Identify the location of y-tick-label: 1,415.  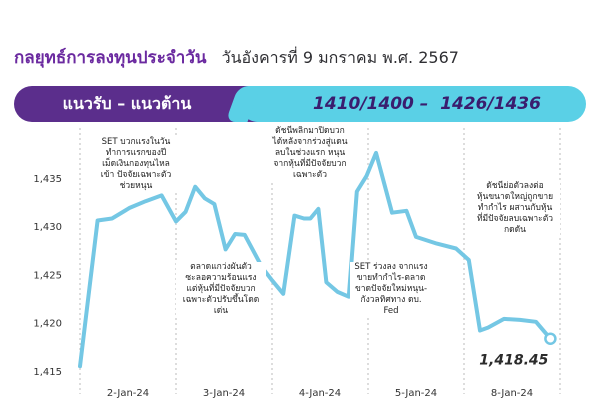
(47, 372).